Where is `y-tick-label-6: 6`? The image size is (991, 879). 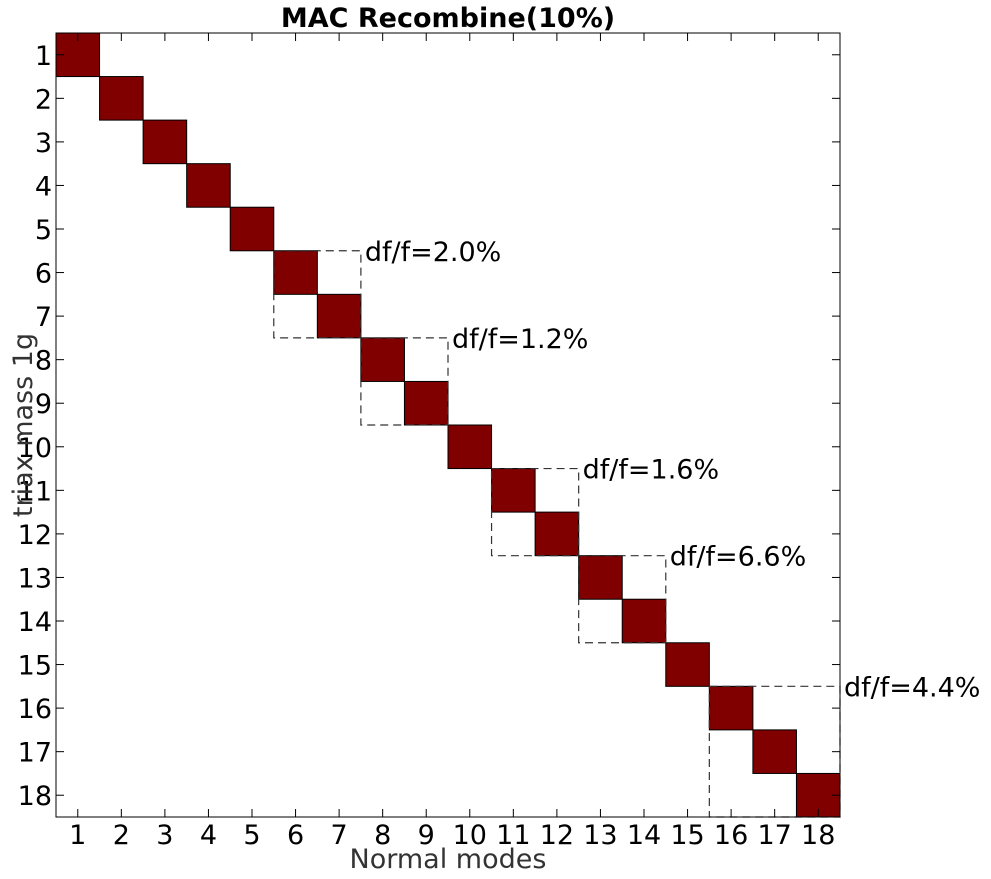
y-tick-label-6: 6 is located at coordinates (43, 274).